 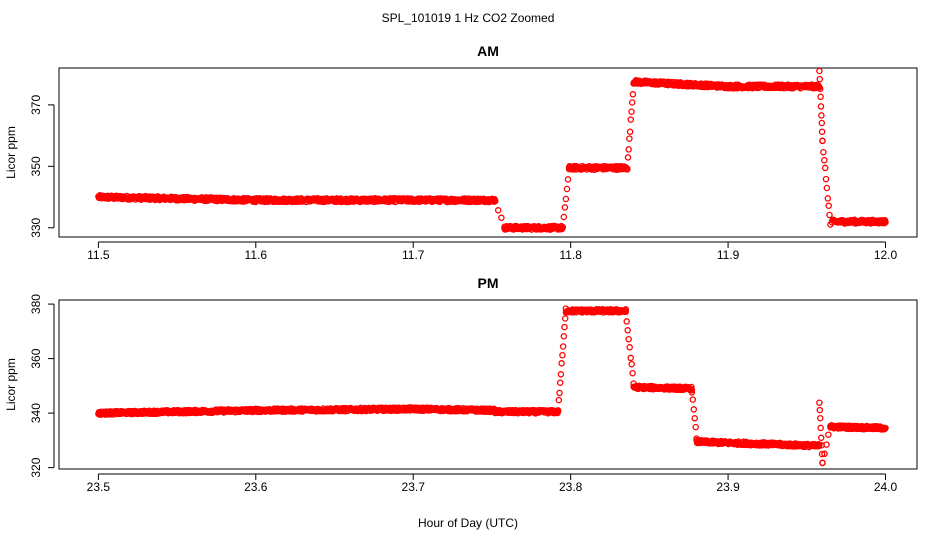 I want to click on x-tick-label: 23.8, so click(x=571, y=487).